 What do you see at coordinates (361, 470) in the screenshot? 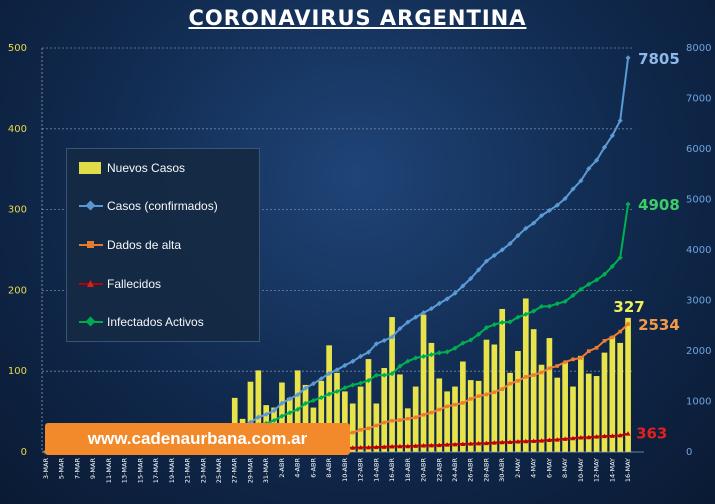
I see `x-tick-label: 12-ABR` at bounding box center [361, 470].